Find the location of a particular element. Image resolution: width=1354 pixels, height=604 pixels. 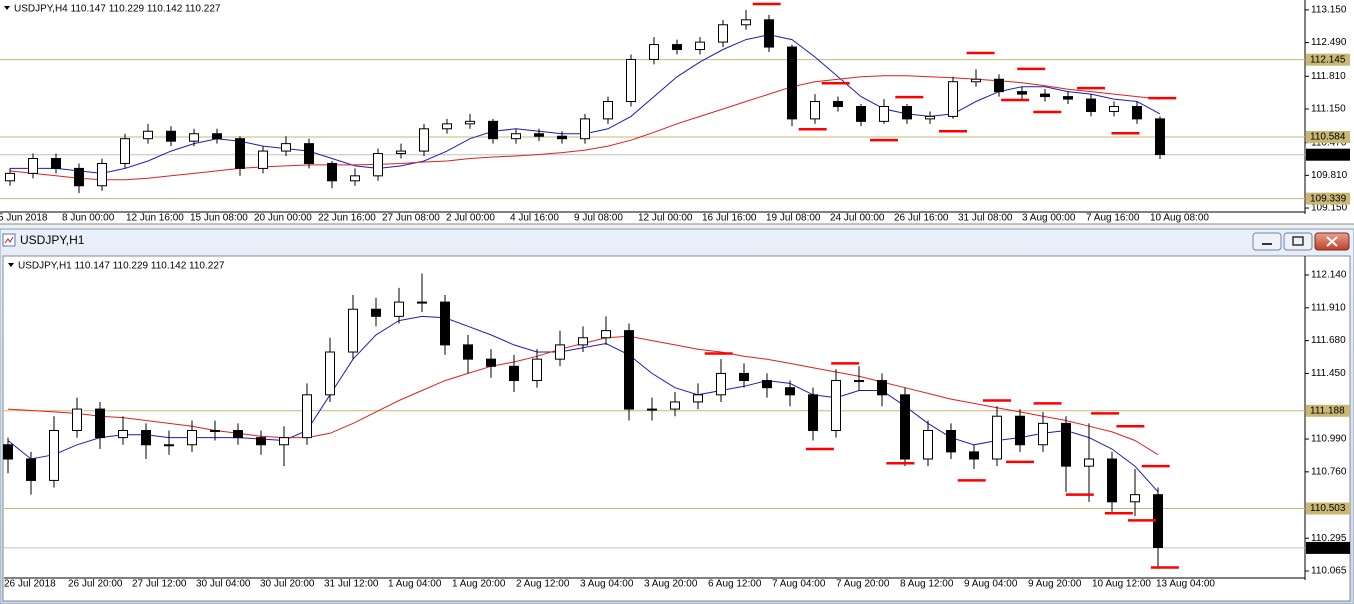

y-tick-label: 113.150 is located at coordinates (1329, 10).